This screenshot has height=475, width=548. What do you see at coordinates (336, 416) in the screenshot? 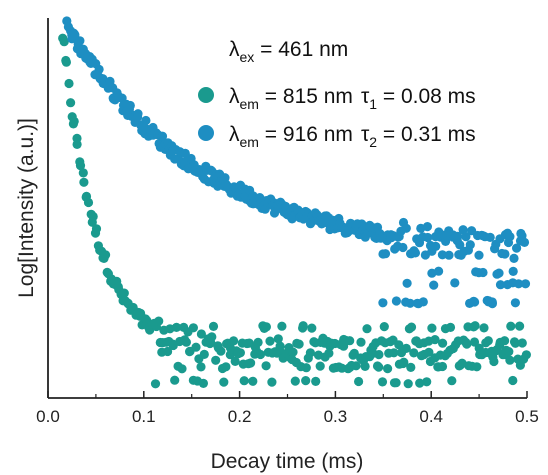
I see `x-tick-label: 0.3` at bounding box center [336, 416].